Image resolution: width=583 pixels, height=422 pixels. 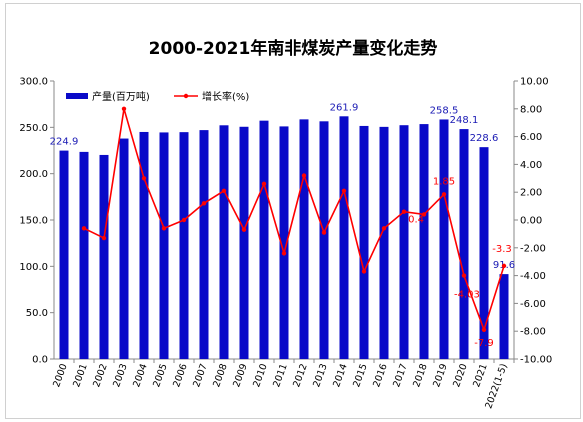 I want to click on growth-rate-point-2001, so click(x=84, y=228).